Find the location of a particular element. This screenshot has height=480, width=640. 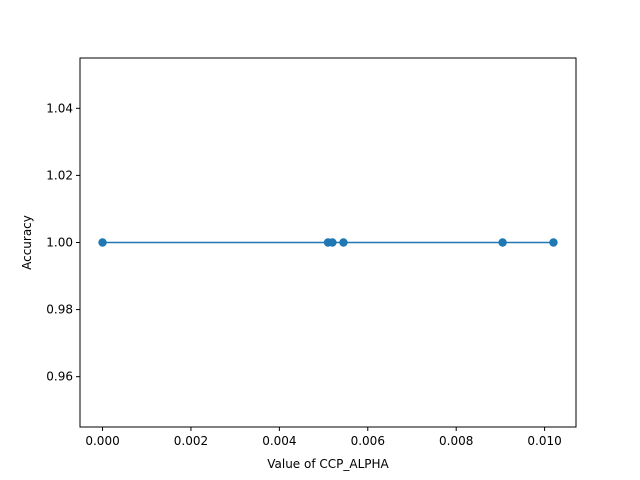

y-tick-label: 1.02 is located at coordinates (59, 175).